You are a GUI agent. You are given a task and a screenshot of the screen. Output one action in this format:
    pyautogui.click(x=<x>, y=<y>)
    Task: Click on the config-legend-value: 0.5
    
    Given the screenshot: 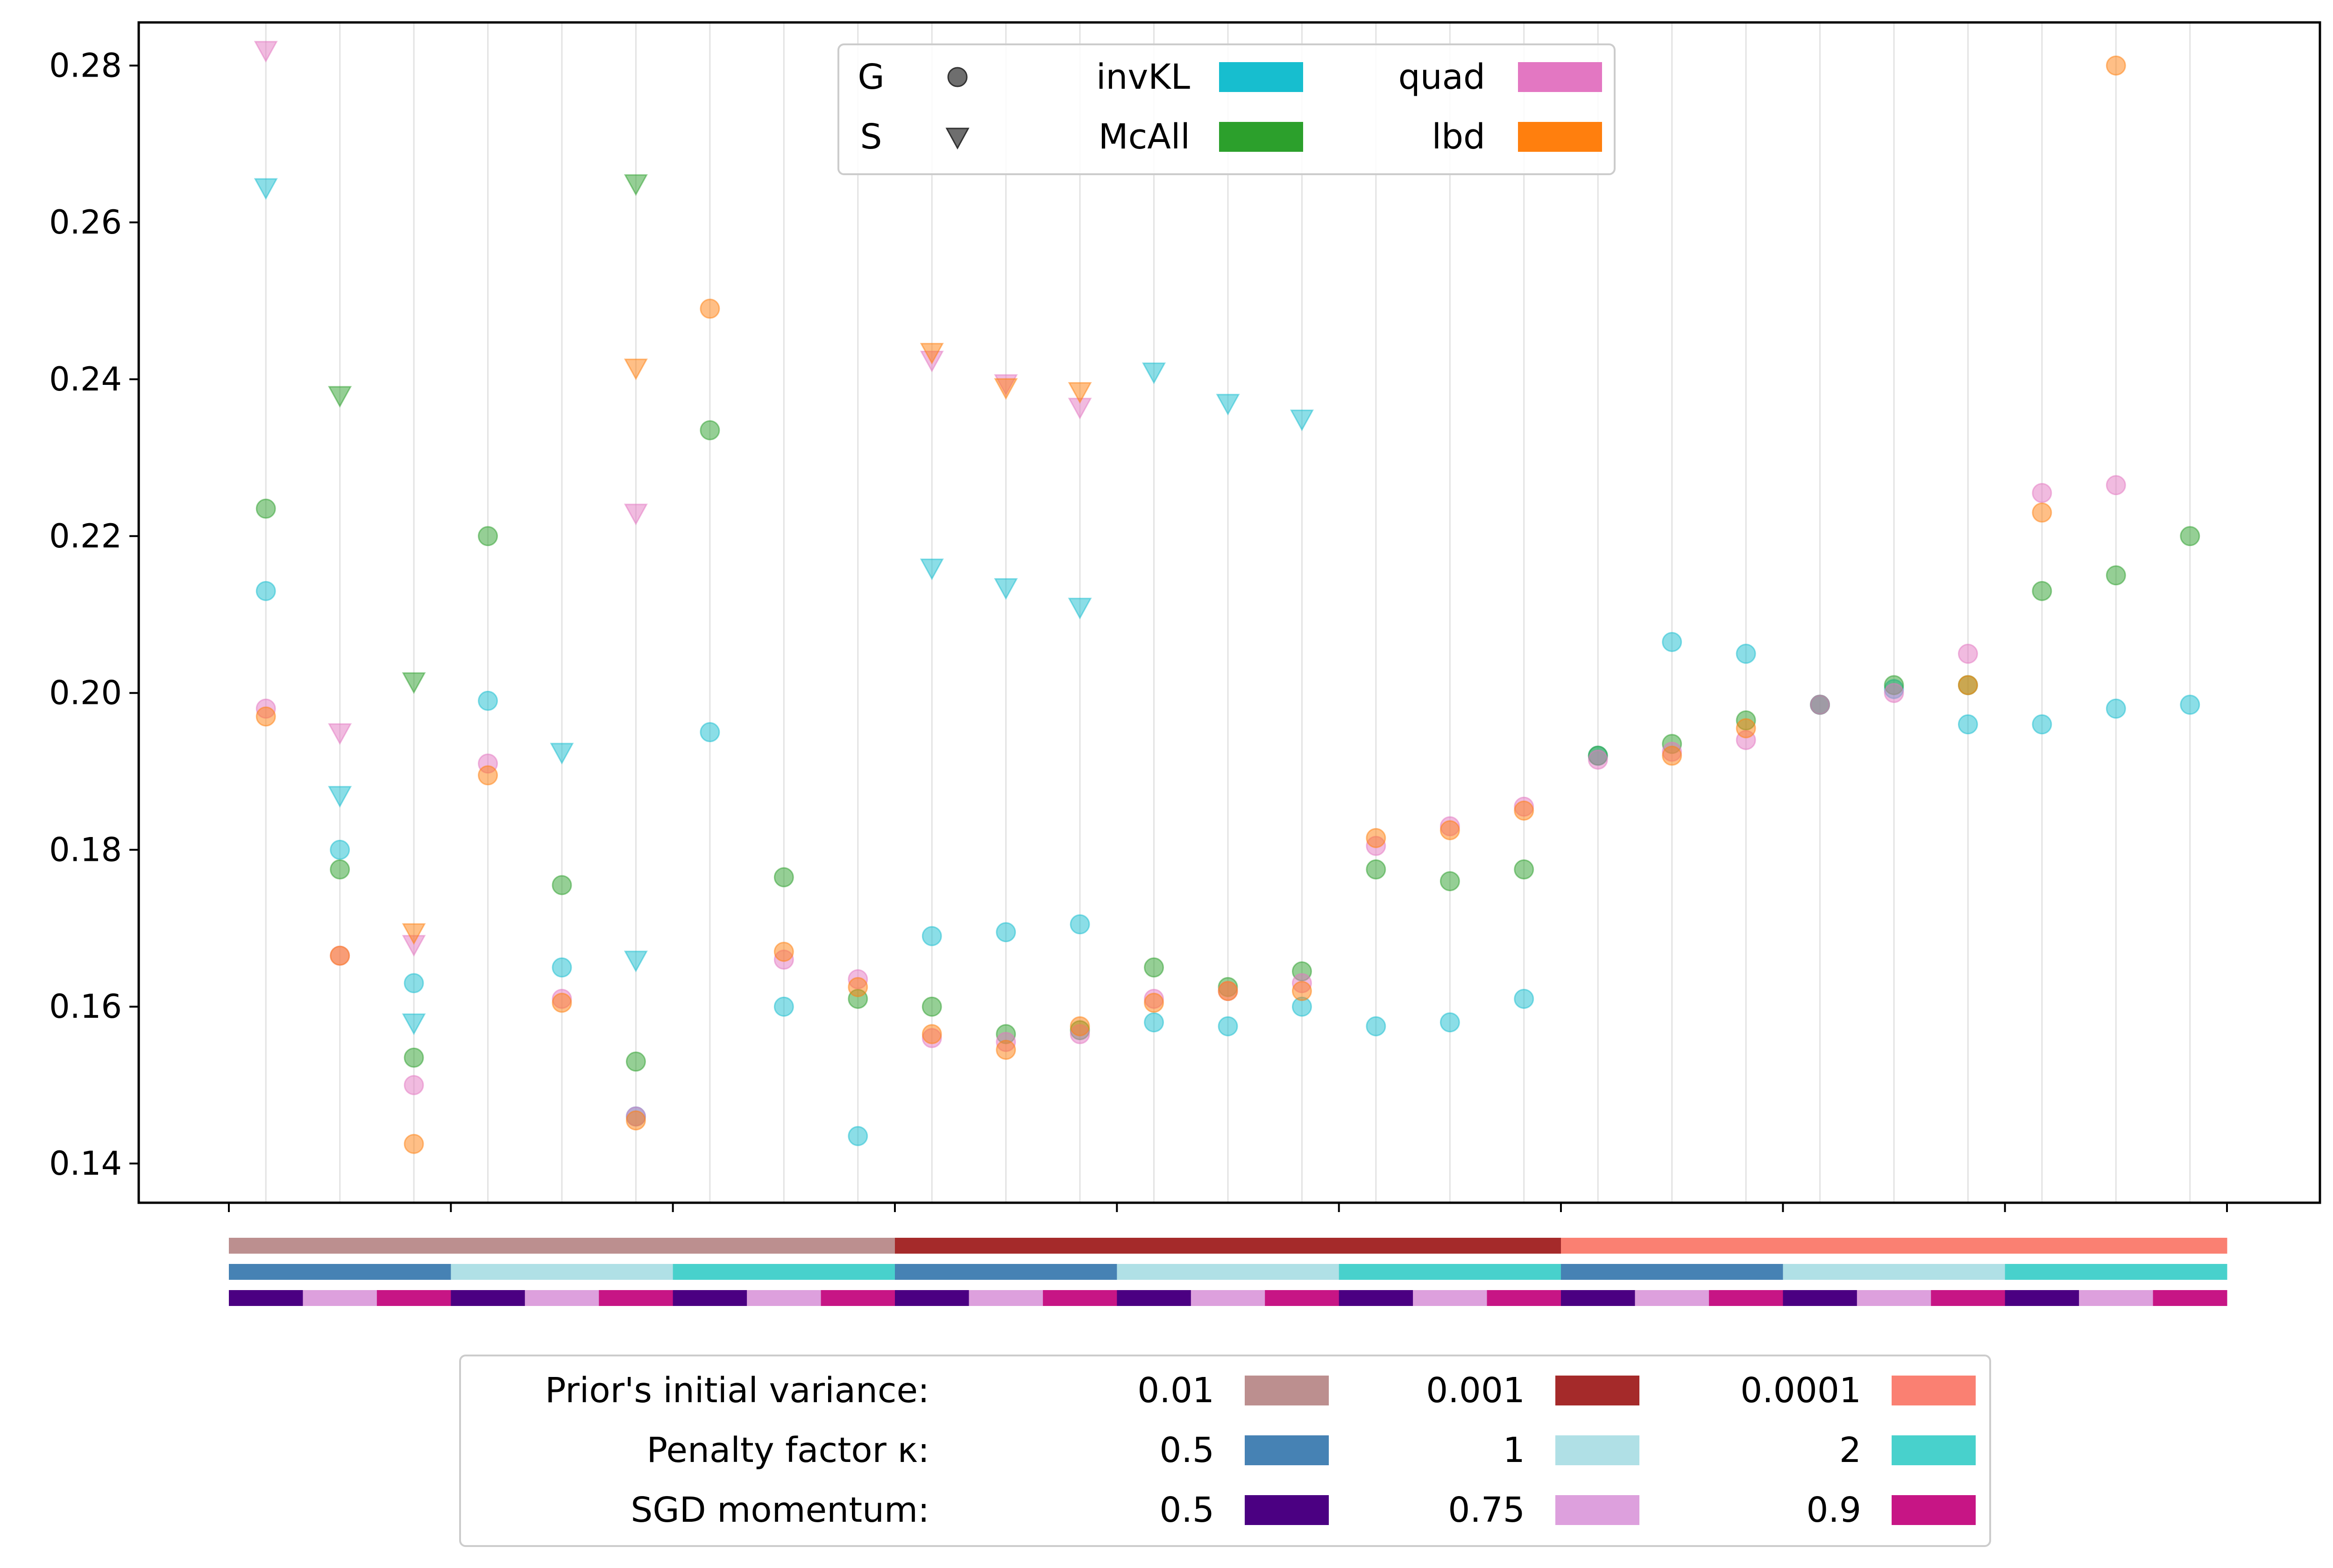 What is the action you would take?
    pyautogui.click(x=1187, y=1510)
    